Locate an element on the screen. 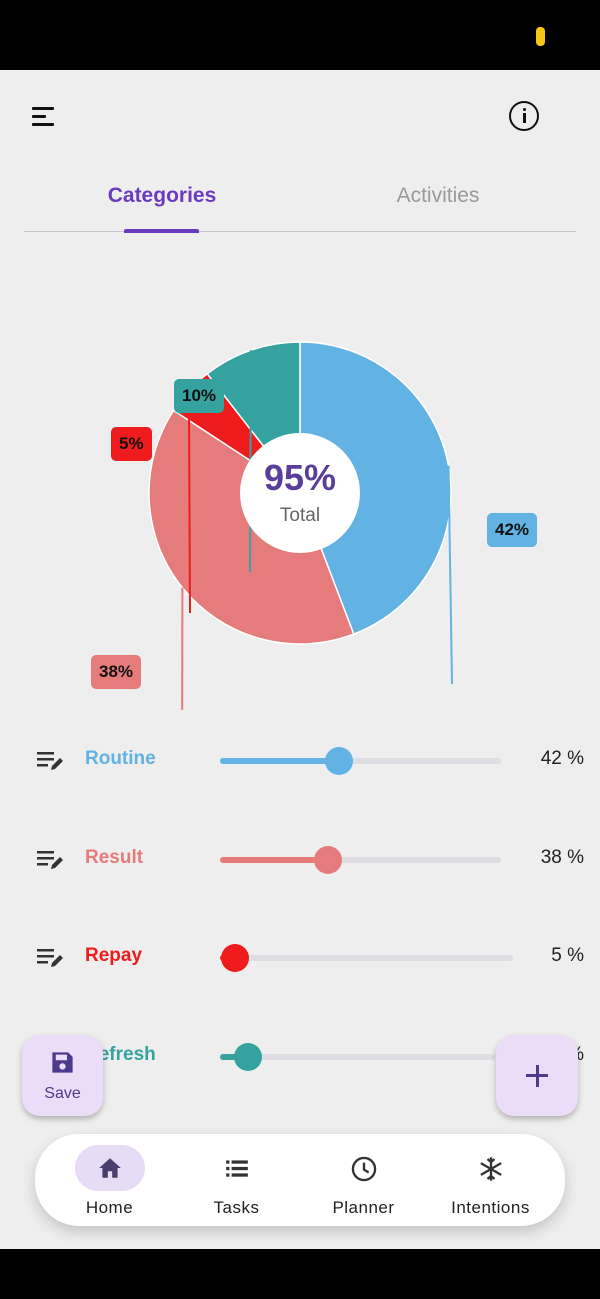 Image resolution: width=600 pixels, height=1299 pixels. bottom-navigation: Home Tasks Planner is located at coordinates (300, 1180).